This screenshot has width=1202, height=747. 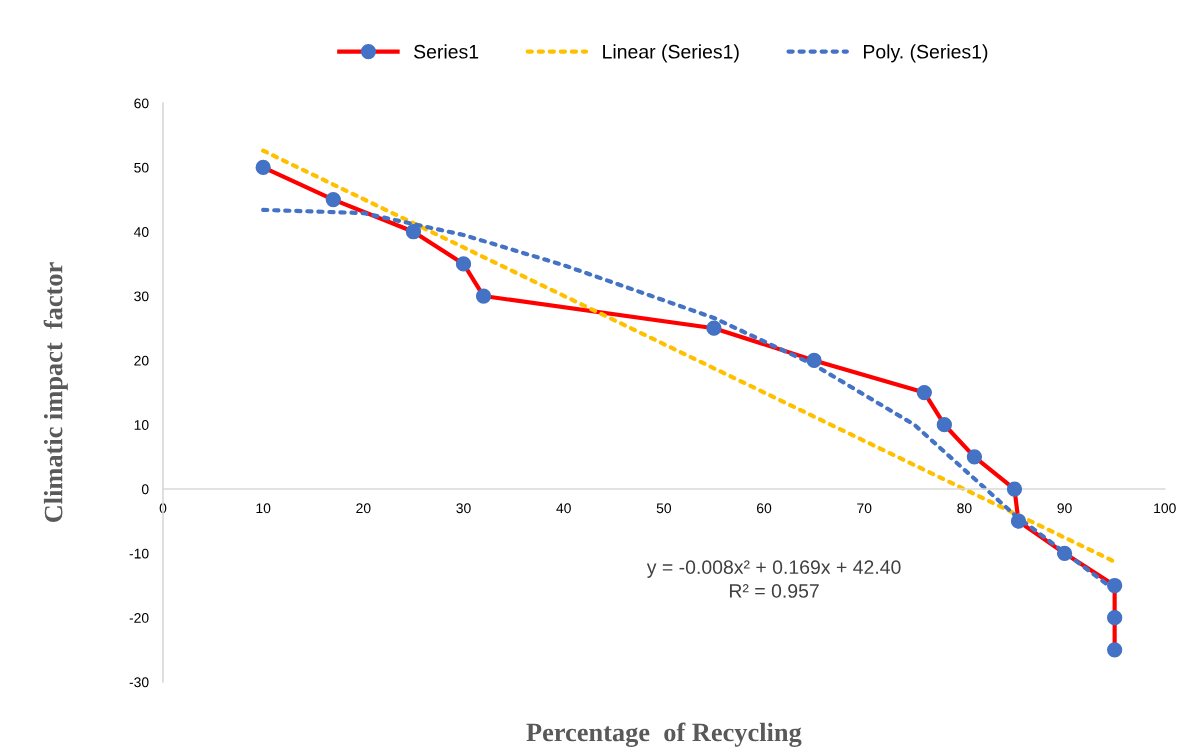 I want to click on x-tick-label: 40, so click(x=563, y=508).